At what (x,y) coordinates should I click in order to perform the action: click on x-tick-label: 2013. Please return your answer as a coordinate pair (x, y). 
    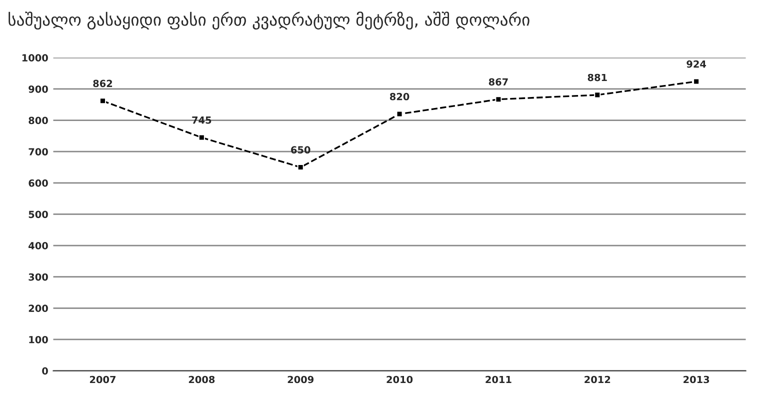
    Looking at the image, I should click on (697, 380).